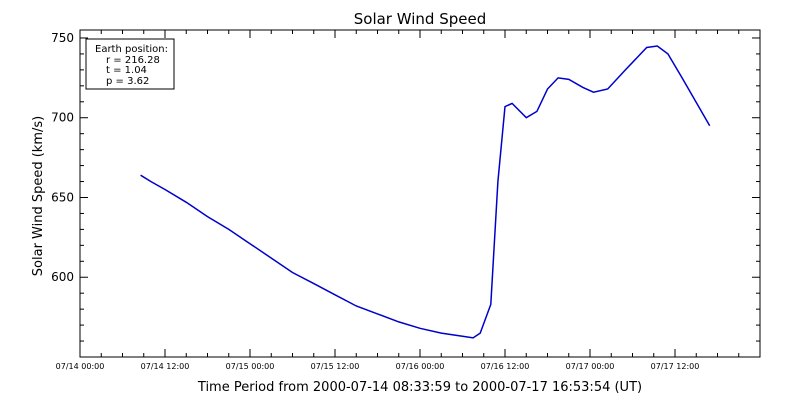 The image size is (800, 400). I want to click on legend-line-p: p = 3.62, so click(127, 81).